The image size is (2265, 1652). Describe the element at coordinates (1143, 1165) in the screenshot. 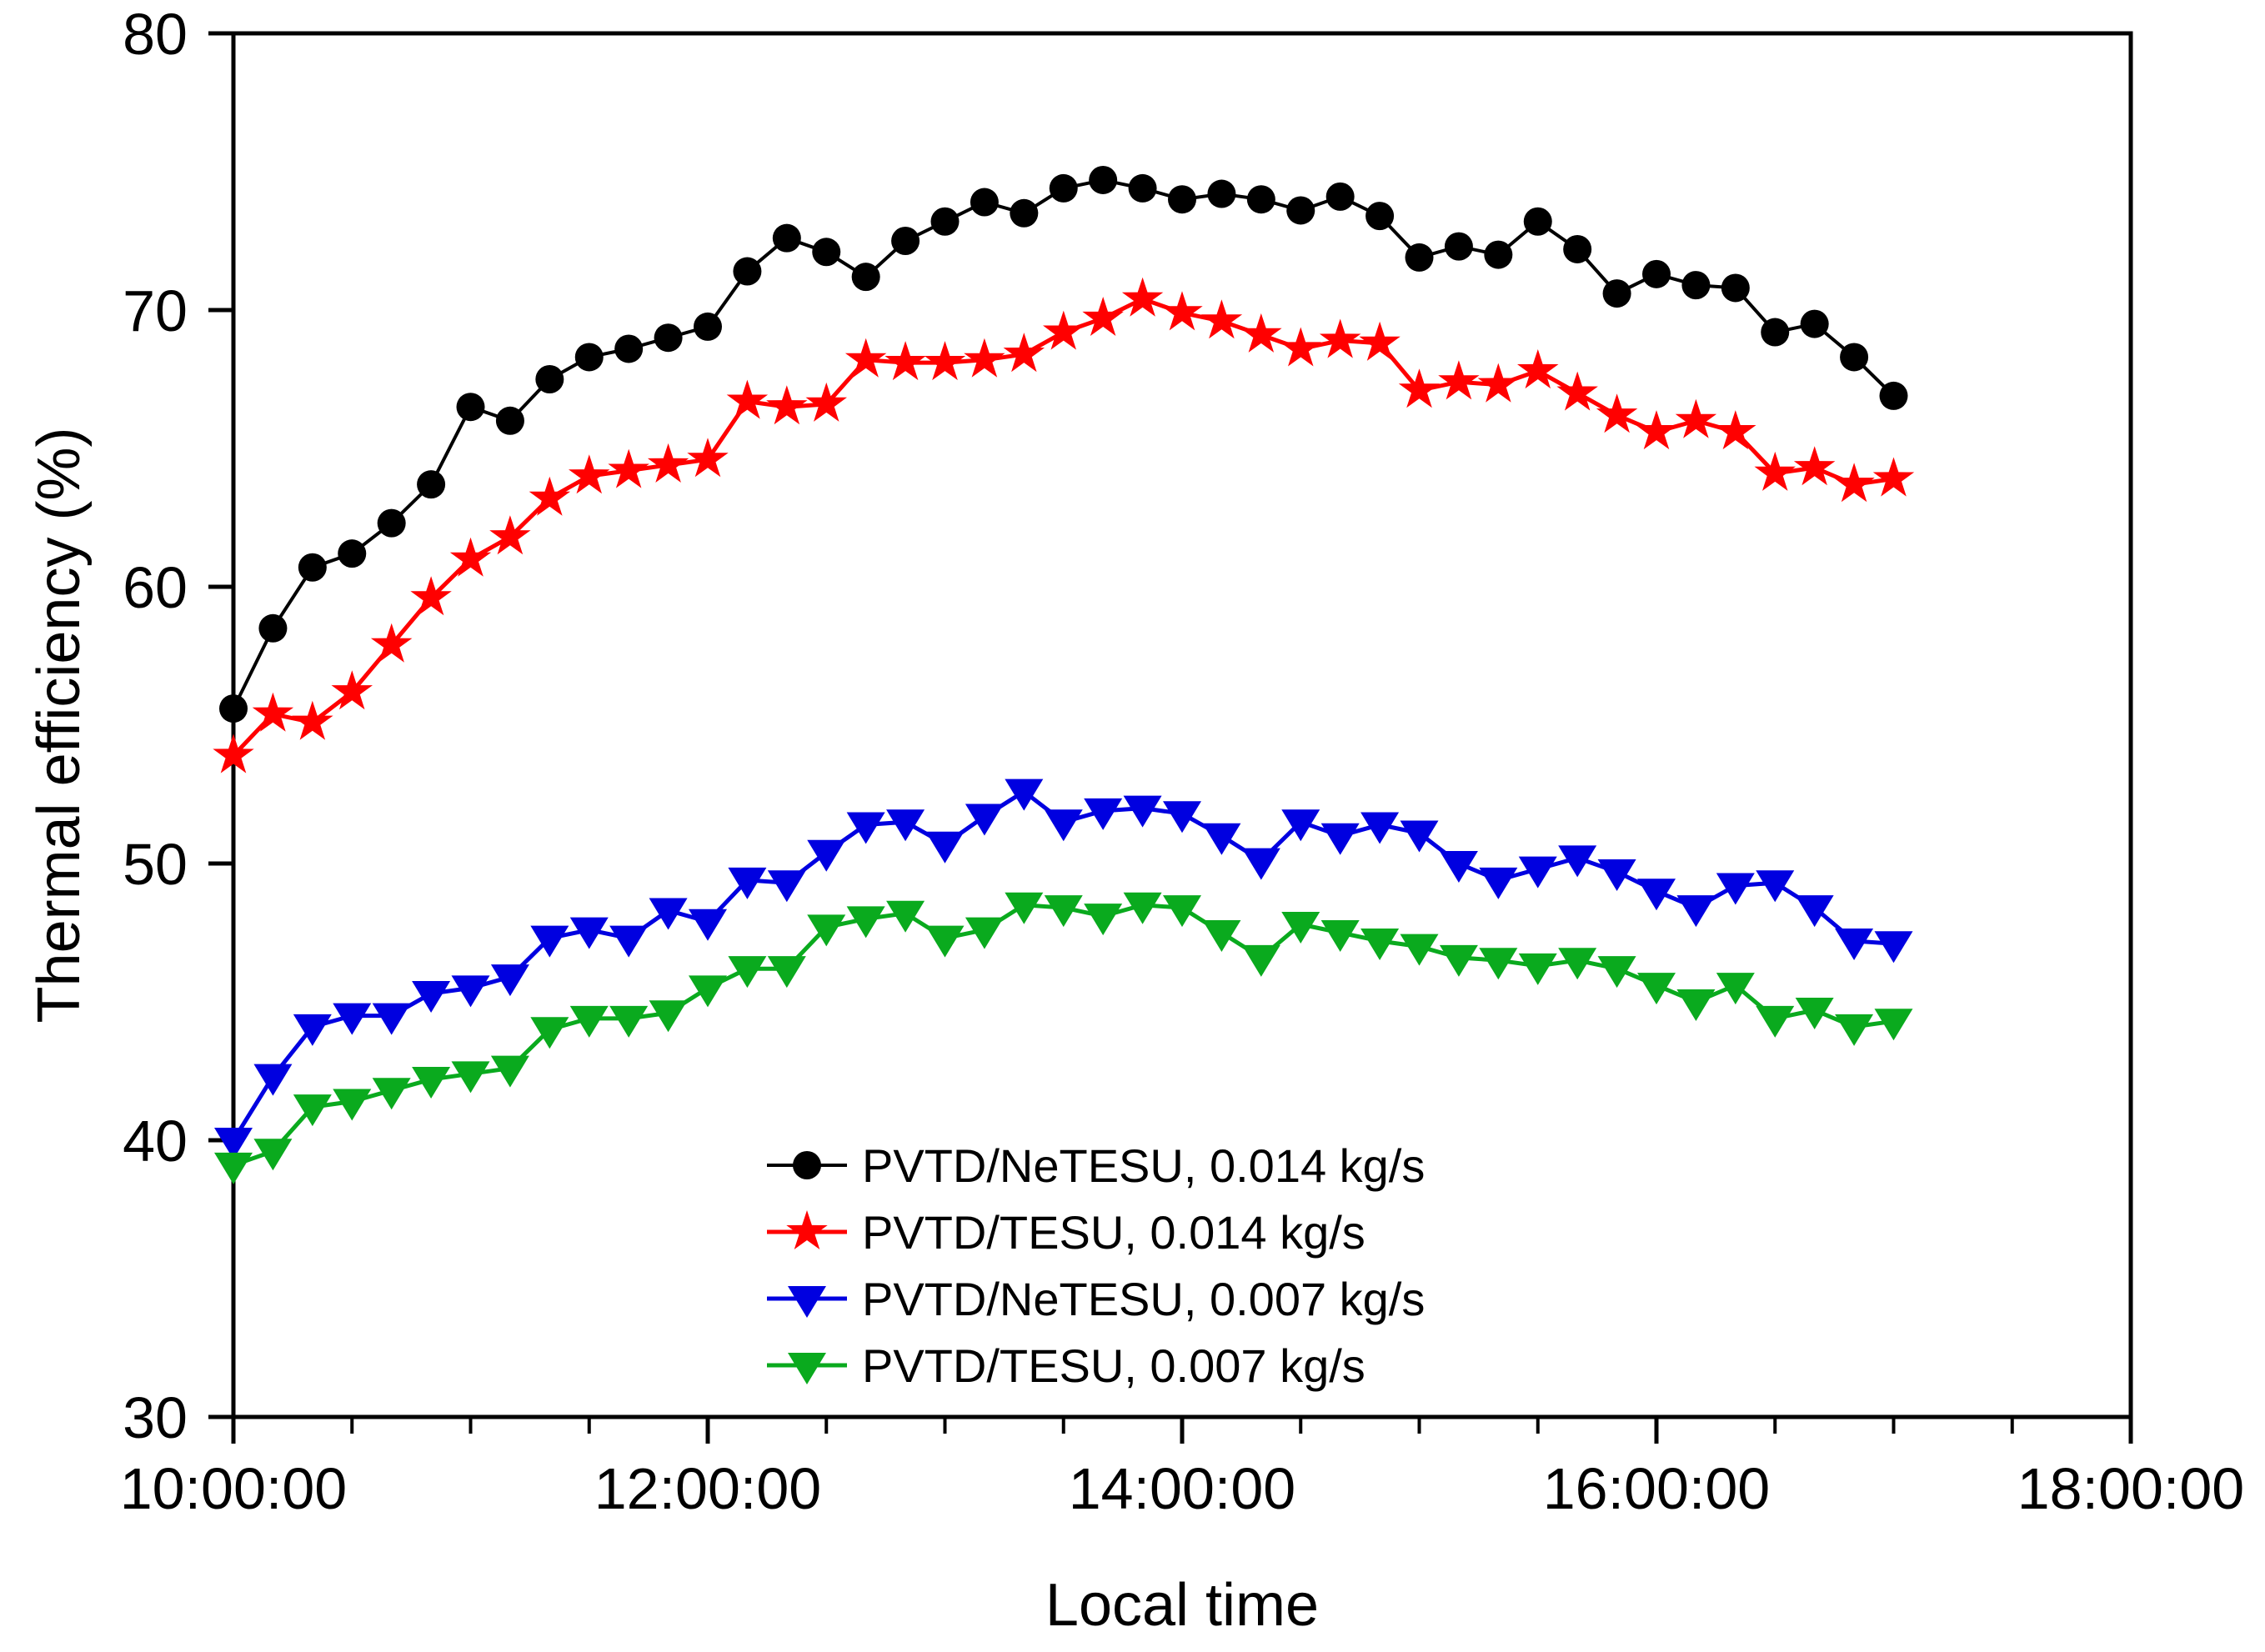

I see `legend-label: PVTD/NeTESU, 0.014 kg/s` at that location.